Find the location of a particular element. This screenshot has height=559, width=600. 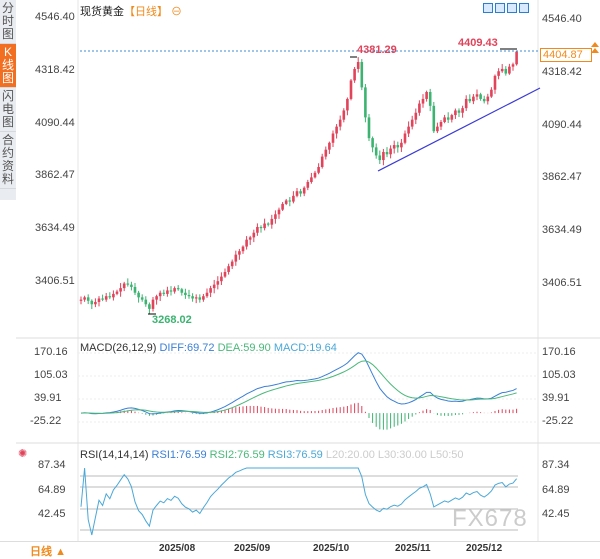

tab-kline-chart: K线图 is located at coordinates (8, 66).